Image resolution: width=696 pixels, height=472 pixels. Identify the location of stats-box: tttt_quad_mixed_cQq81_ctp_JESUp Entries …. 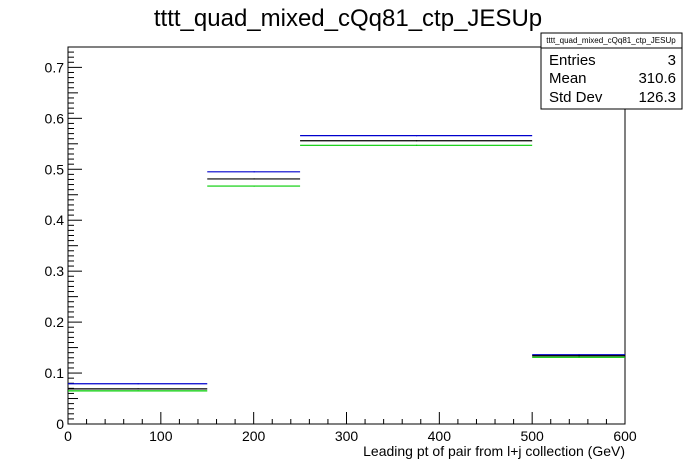
(611, 71).